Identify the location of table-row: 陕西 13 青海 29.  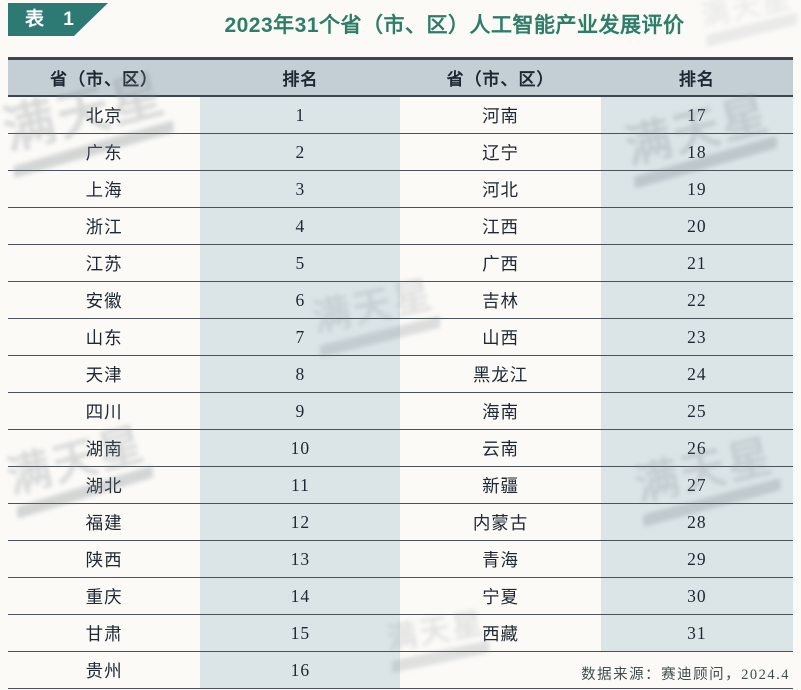
(400, 559).